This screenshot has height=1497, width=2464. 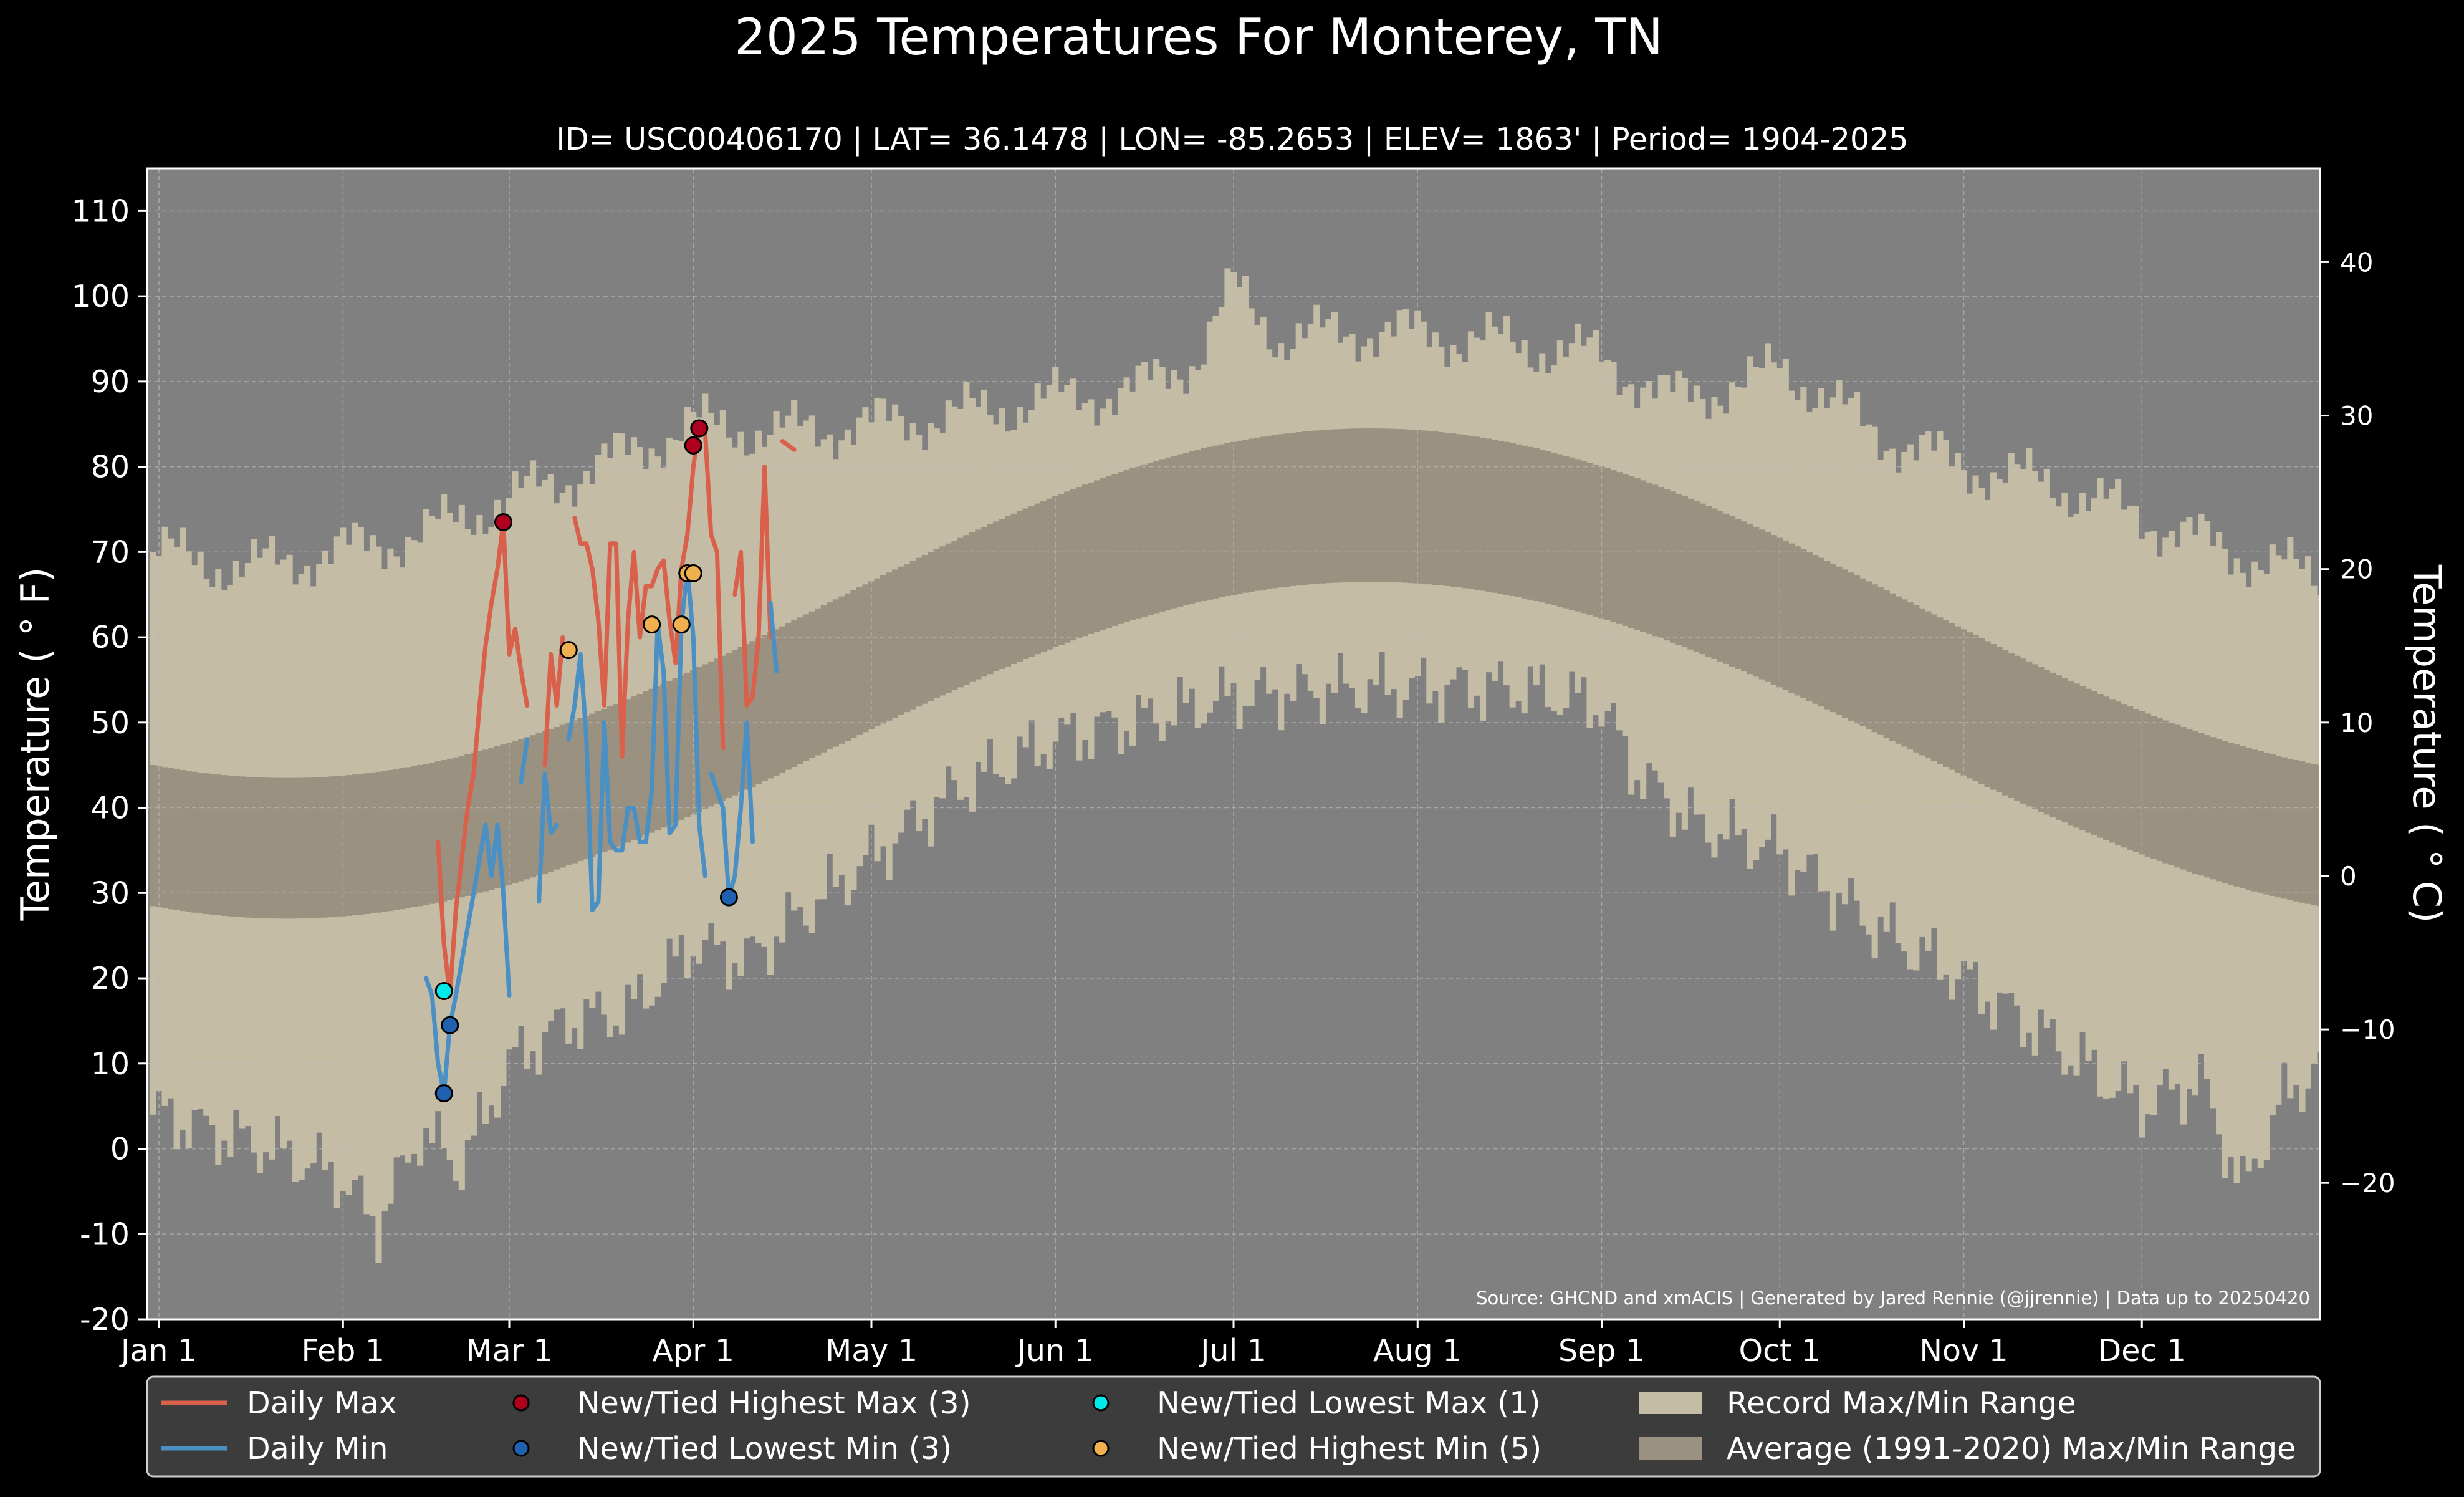 I want to click on x-tick-label: Sep 1, so click(x=1601, y=1351).